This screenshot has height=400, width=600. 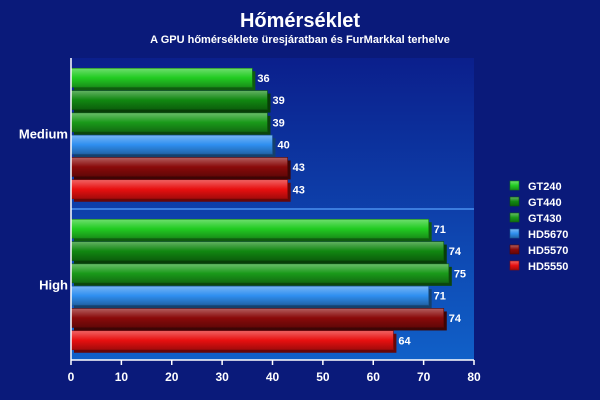 What do you see at coordinates (232, 340) in the screenshot?
I see `bar-high-hd5550` at bounding box center [232, 340].